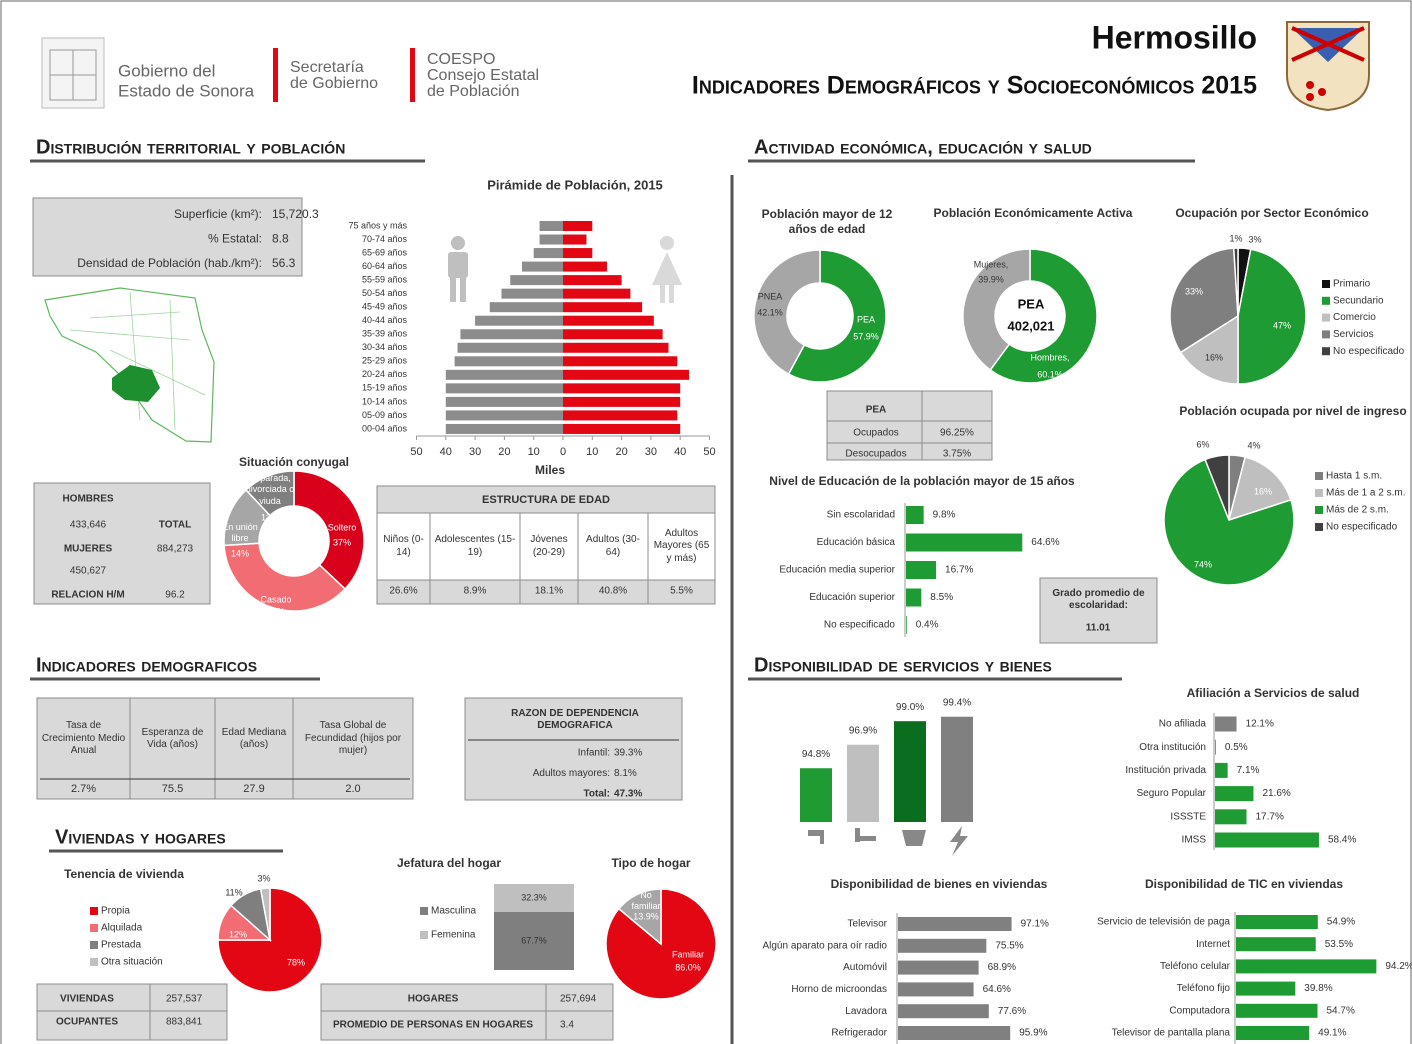  I want to click on value-label: 39.8%, so click(1318, 988).